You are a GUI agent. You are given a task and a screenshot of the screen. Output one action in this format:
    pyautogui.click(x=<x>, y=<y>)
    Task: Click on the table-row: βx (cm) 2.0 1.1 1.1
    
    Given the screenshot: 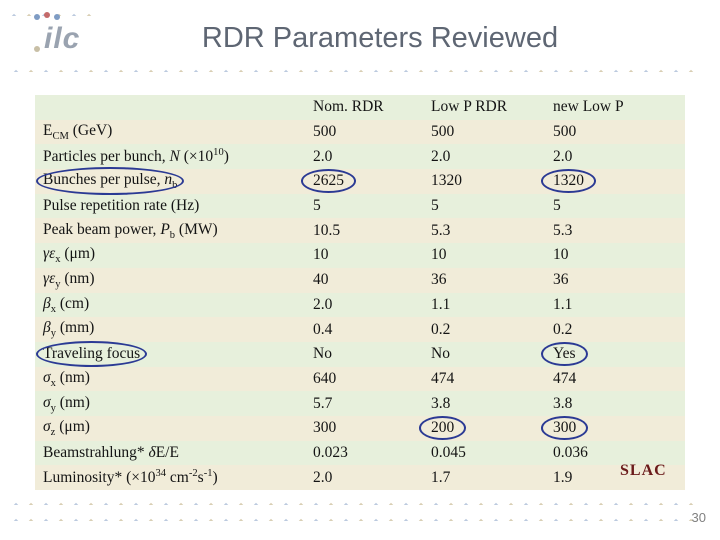 What is the action you would take?
    pyautogui.click(x=360, y=305)
    